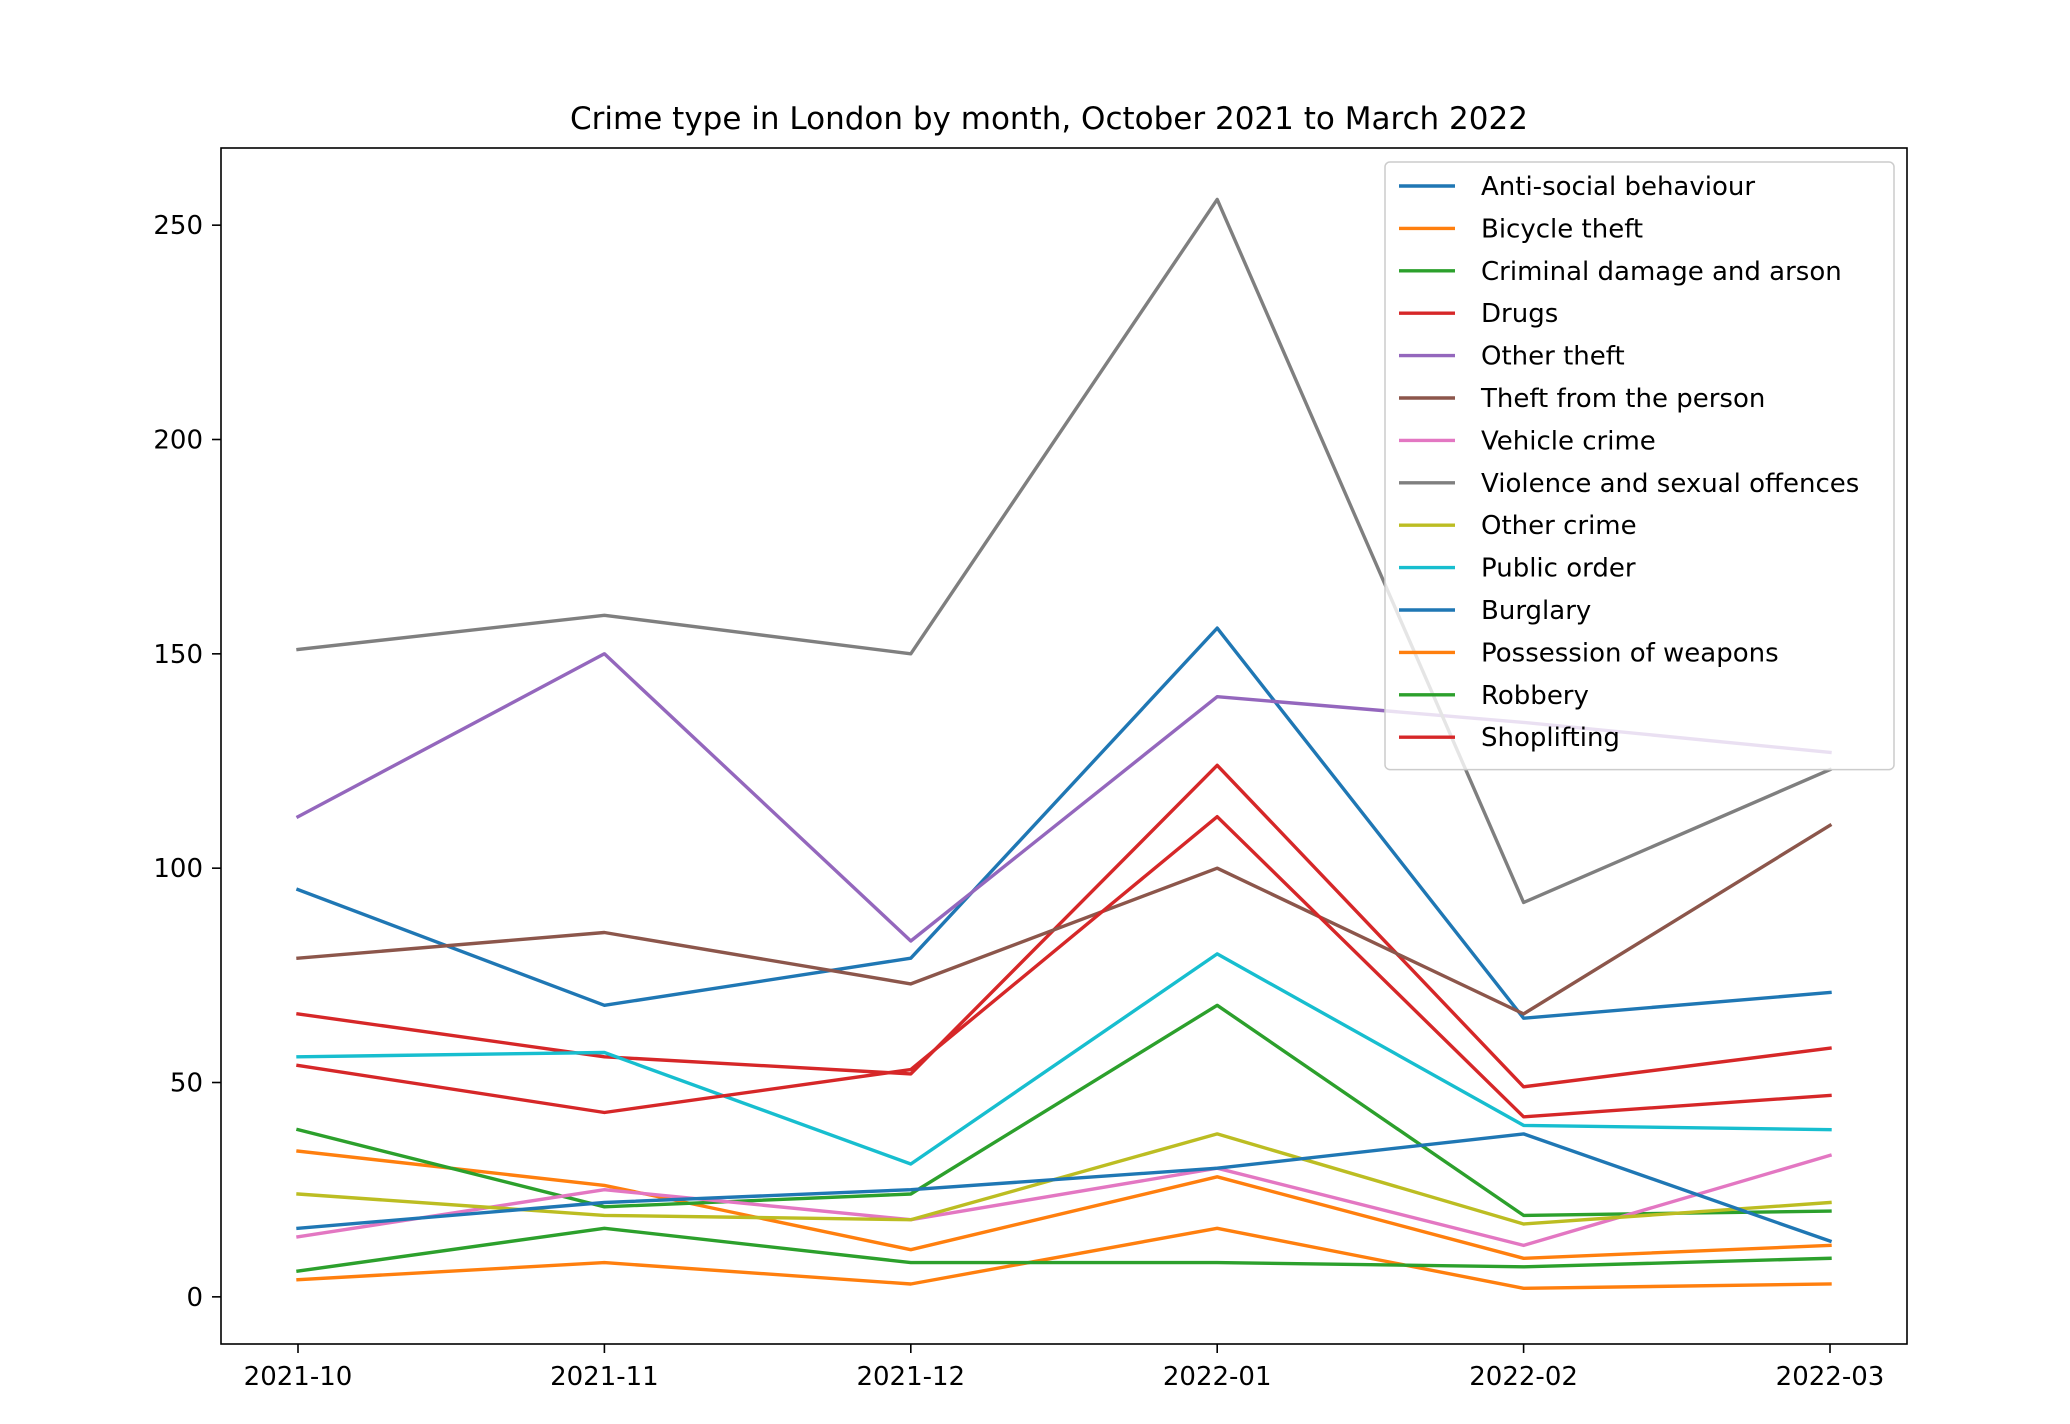 Image resolution: width=2070 pixels, height=1424 pixels. Describe the element at coordinates (1535, 696) in the screenshot. I see `legend-label-12: Robbery` at that location.